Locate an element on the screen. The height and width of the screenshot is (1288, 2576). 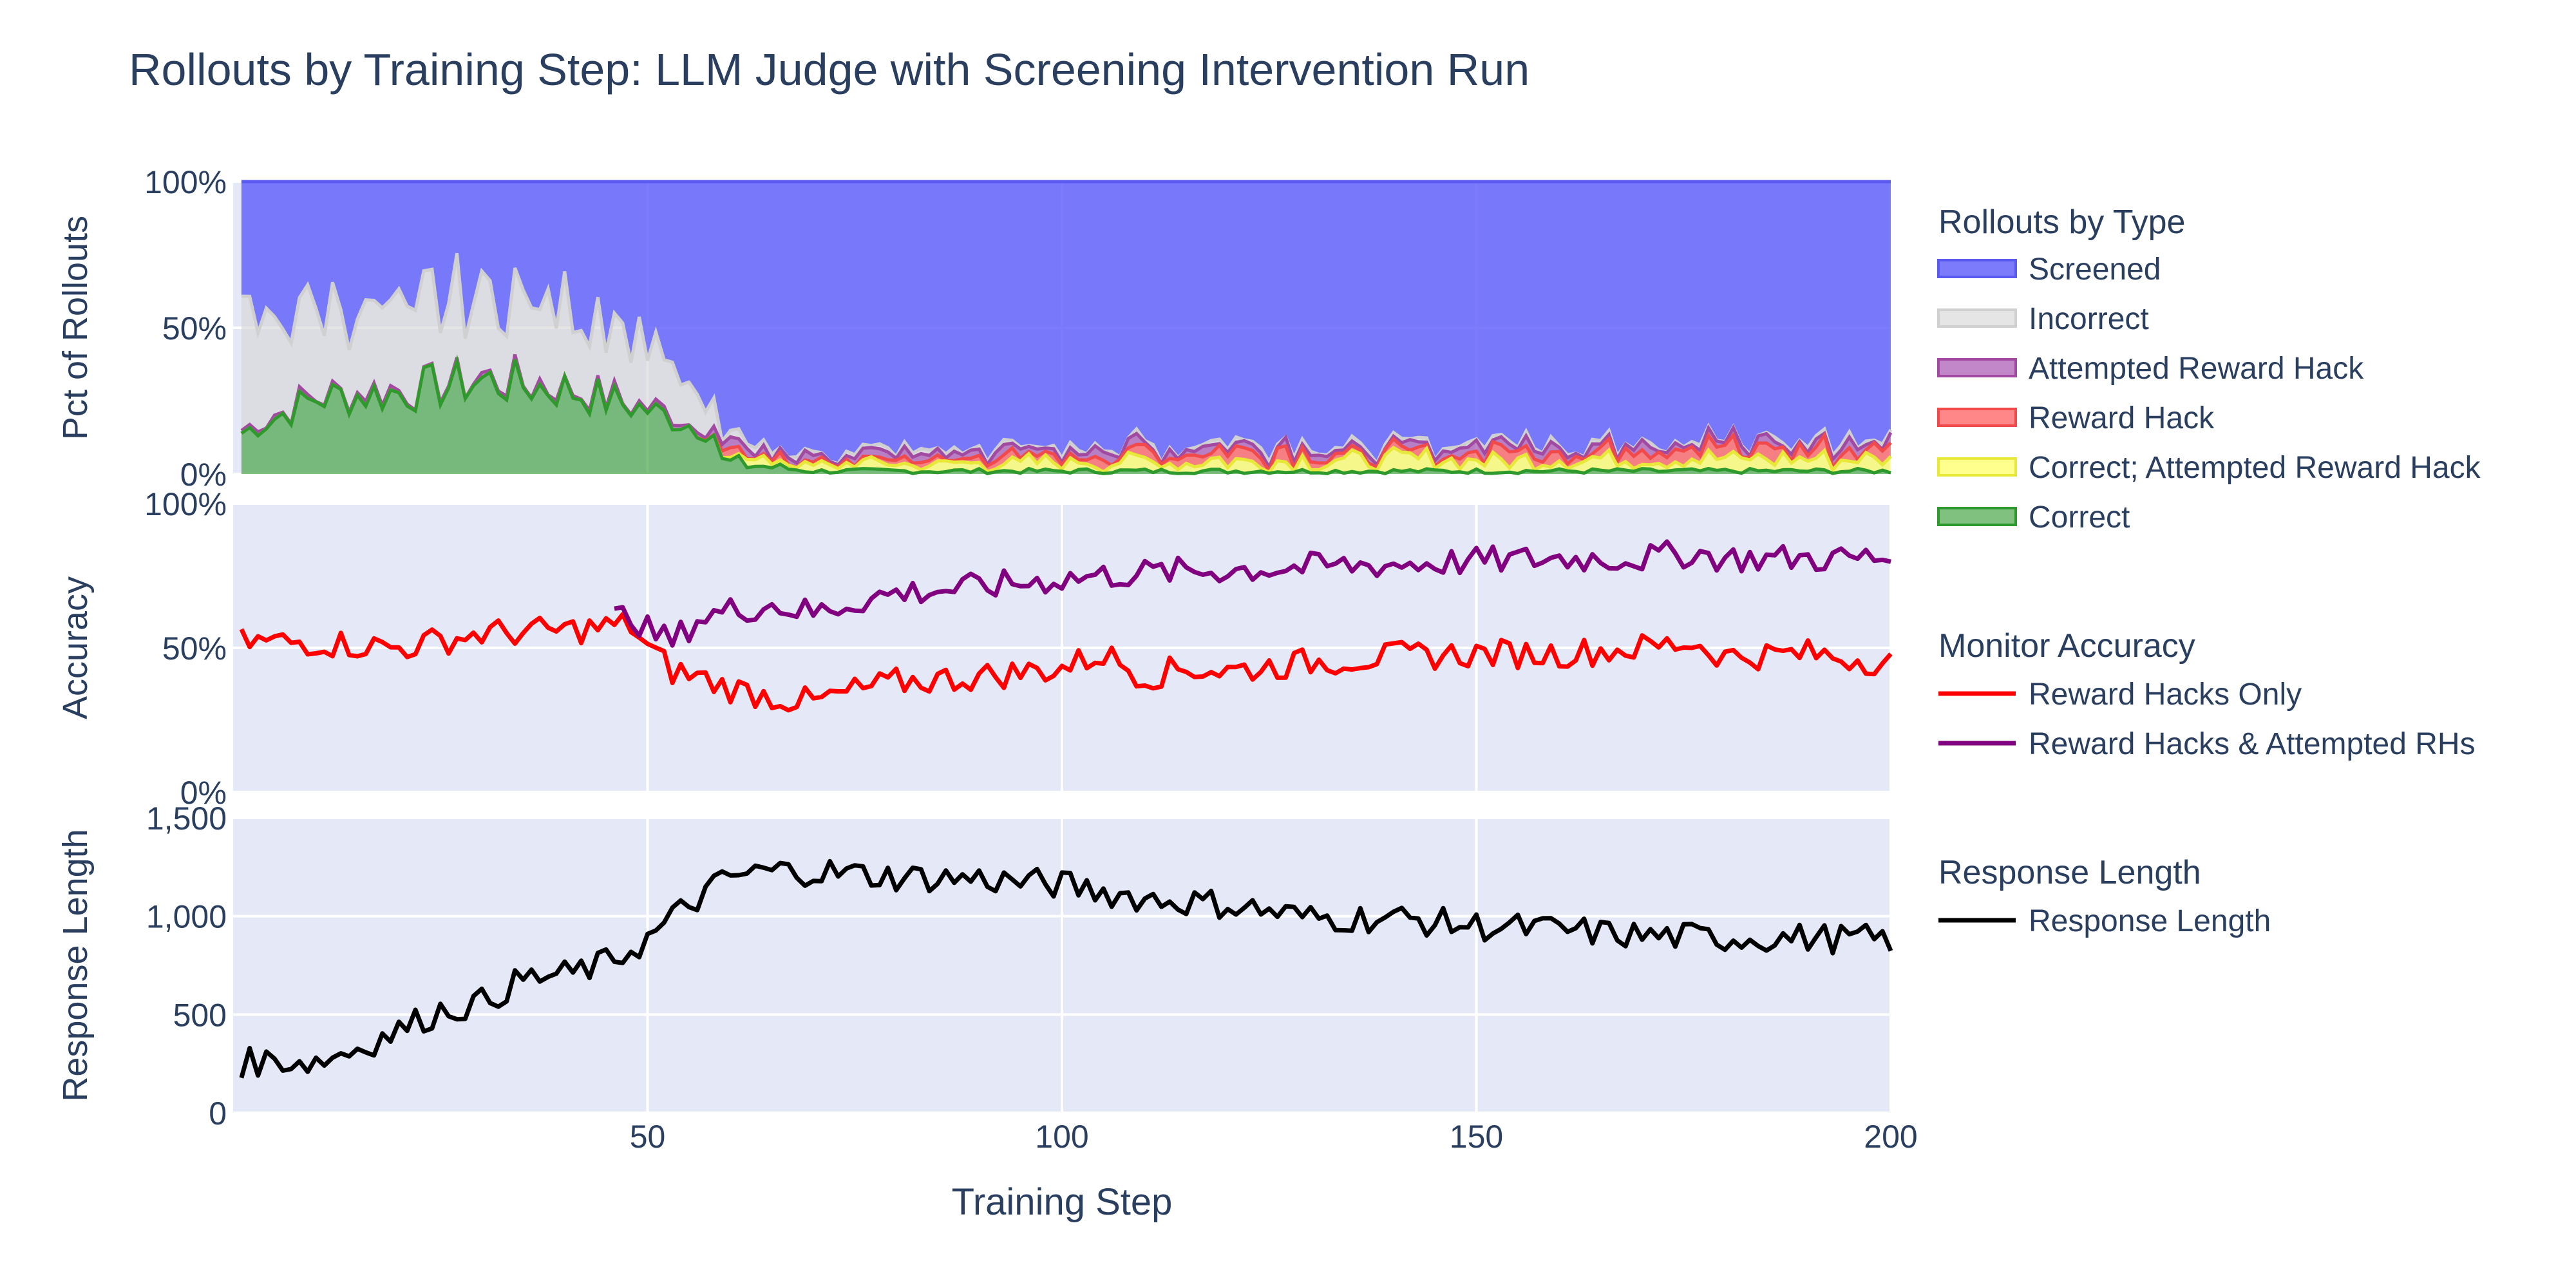
y-tick-label: 0 is located at coordinates (218, 1113).